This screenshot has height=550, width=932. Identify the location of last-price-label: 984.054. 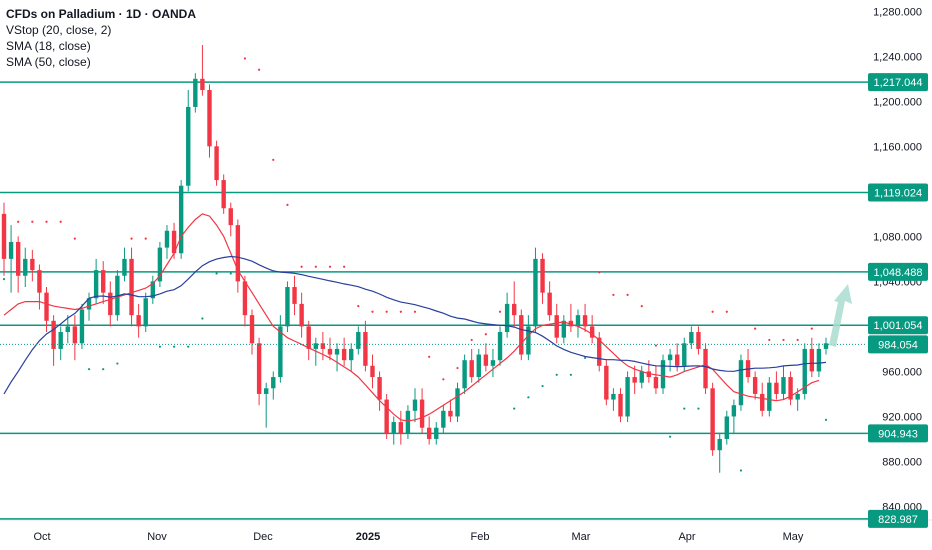
(898, 345).